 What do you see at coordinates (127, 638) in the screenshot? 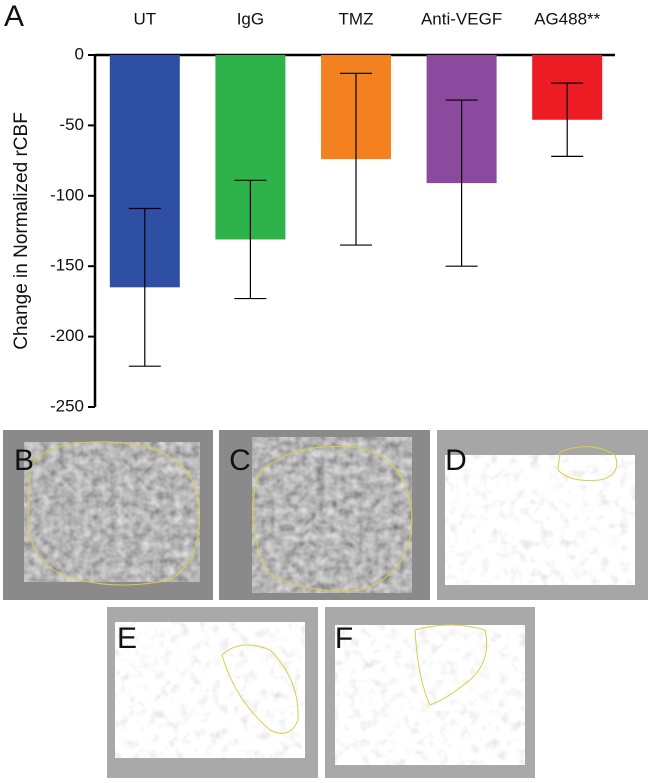
I see `panel-label: E` at bounding box center [127, 638].